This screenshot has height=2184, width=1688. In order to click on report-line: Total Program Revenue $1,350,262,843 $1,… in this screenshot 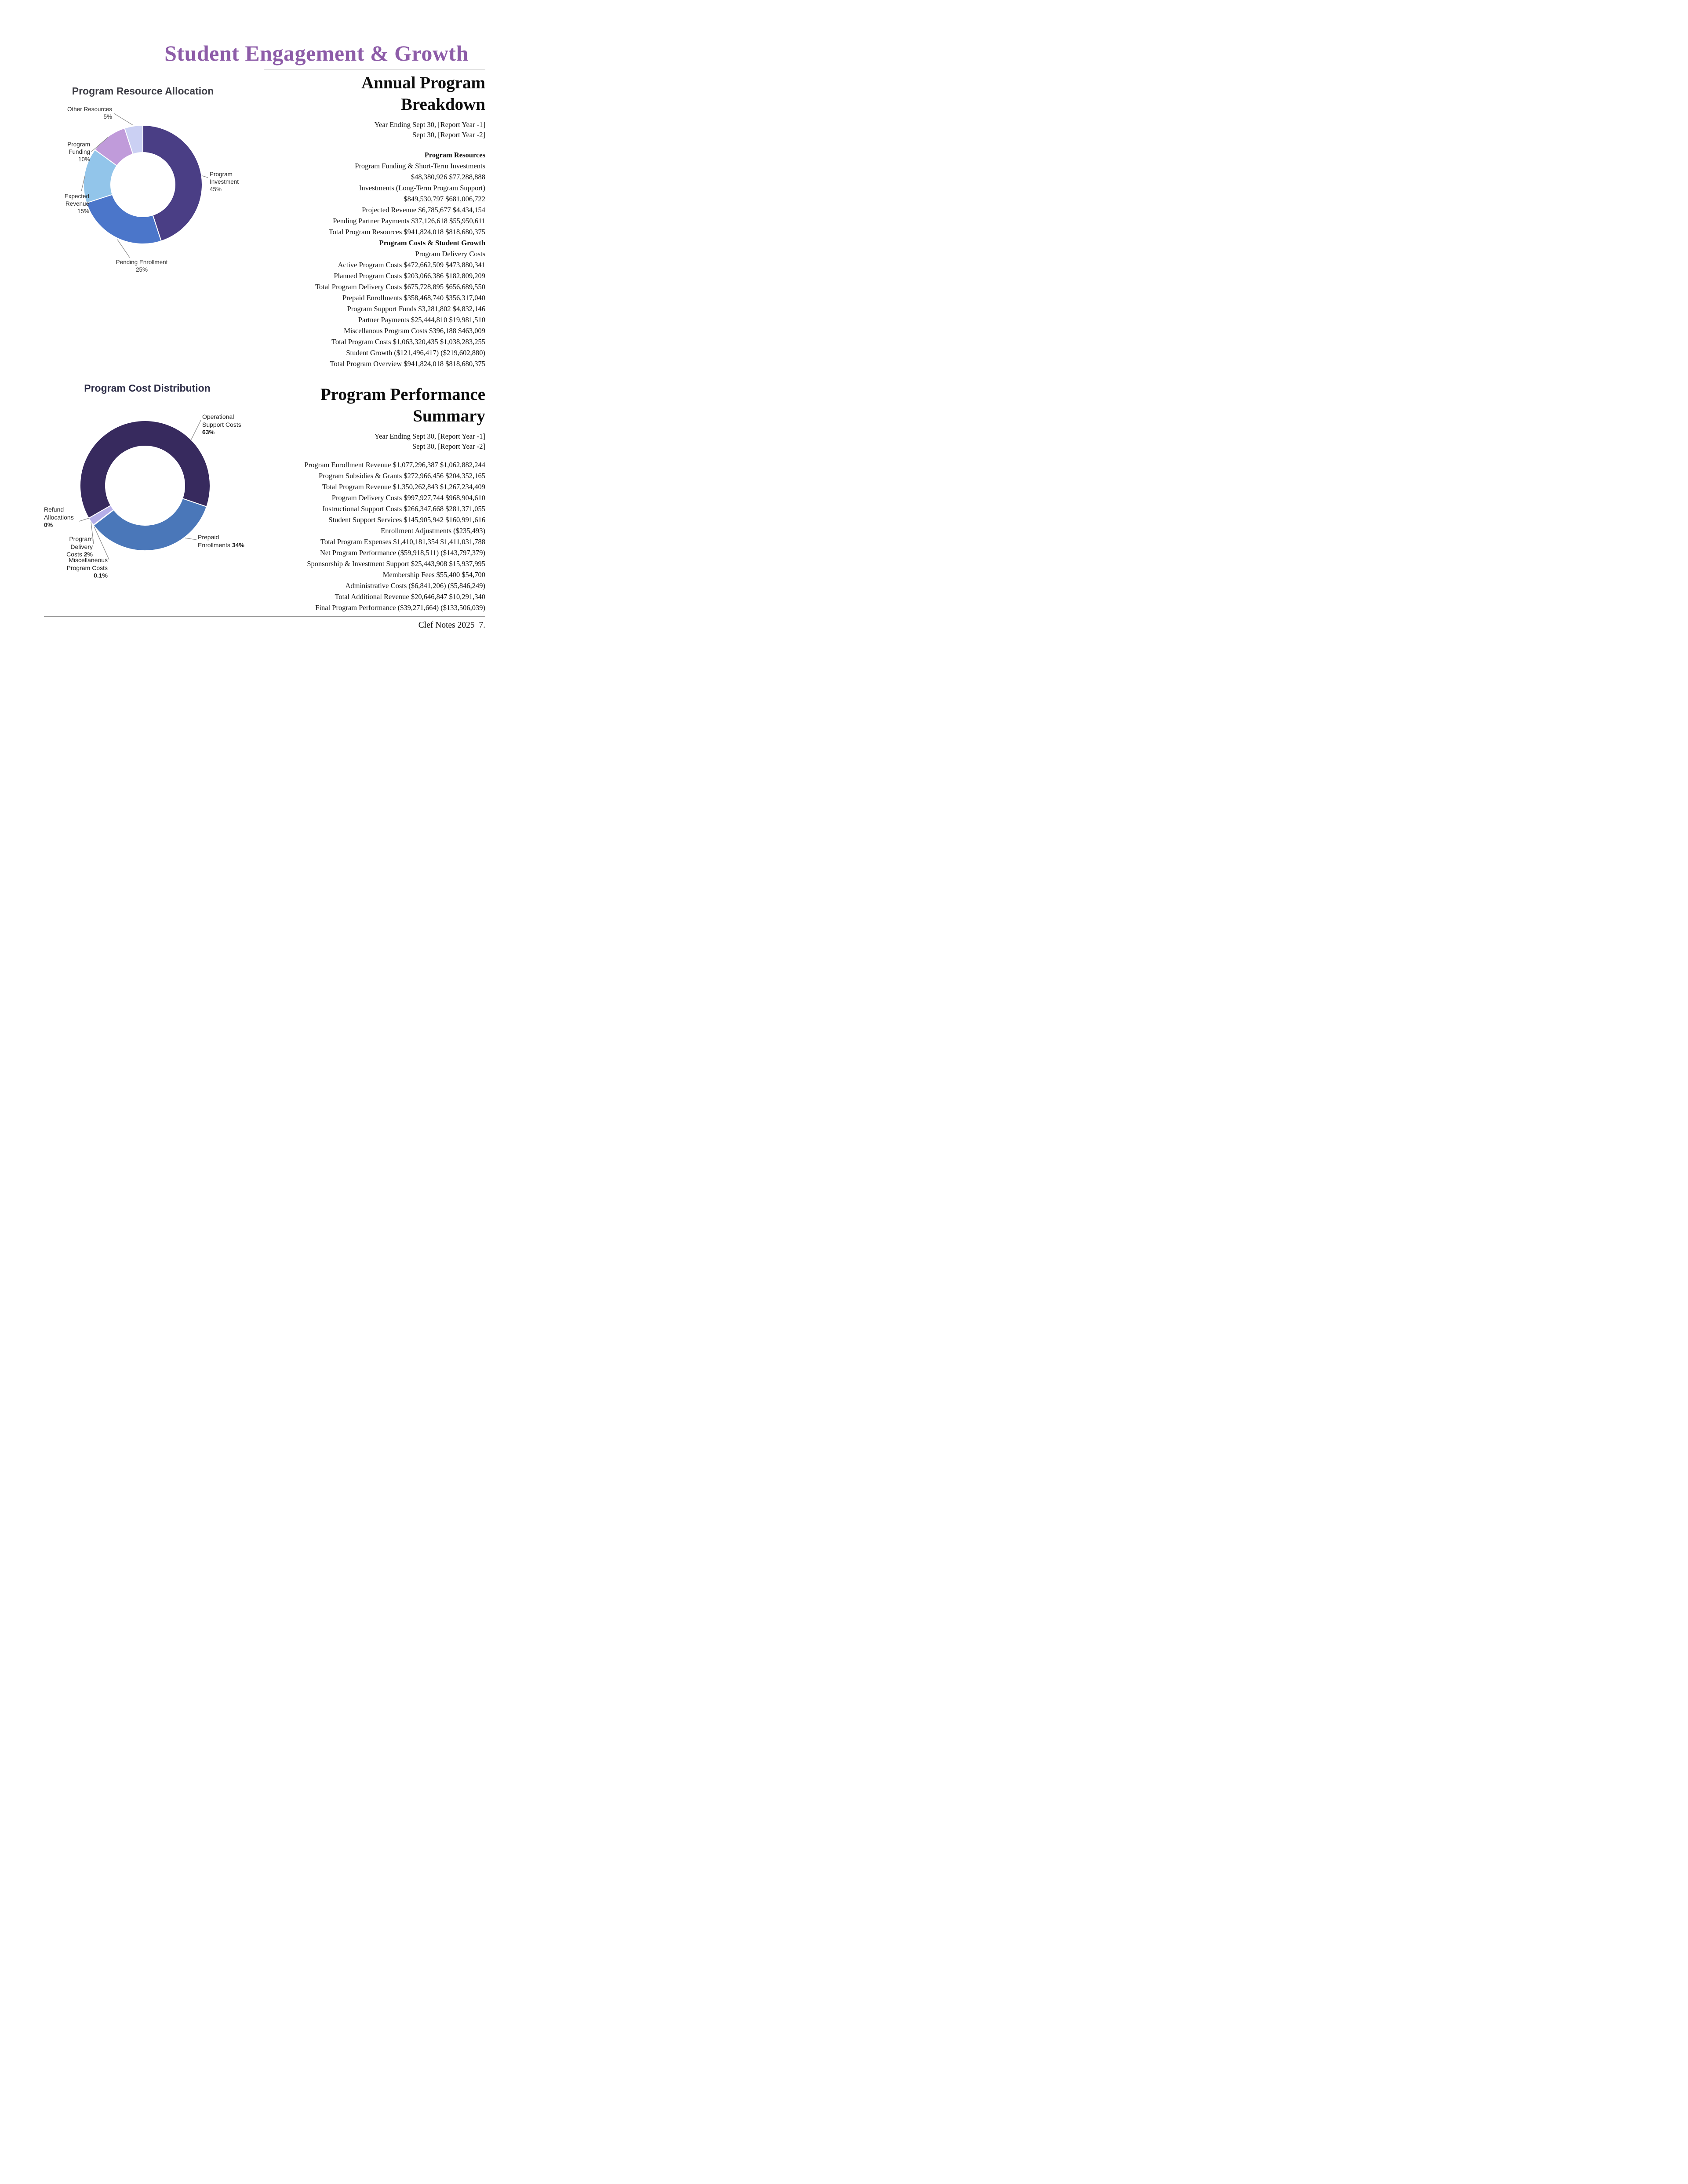, I will do `click(403, 487)`.